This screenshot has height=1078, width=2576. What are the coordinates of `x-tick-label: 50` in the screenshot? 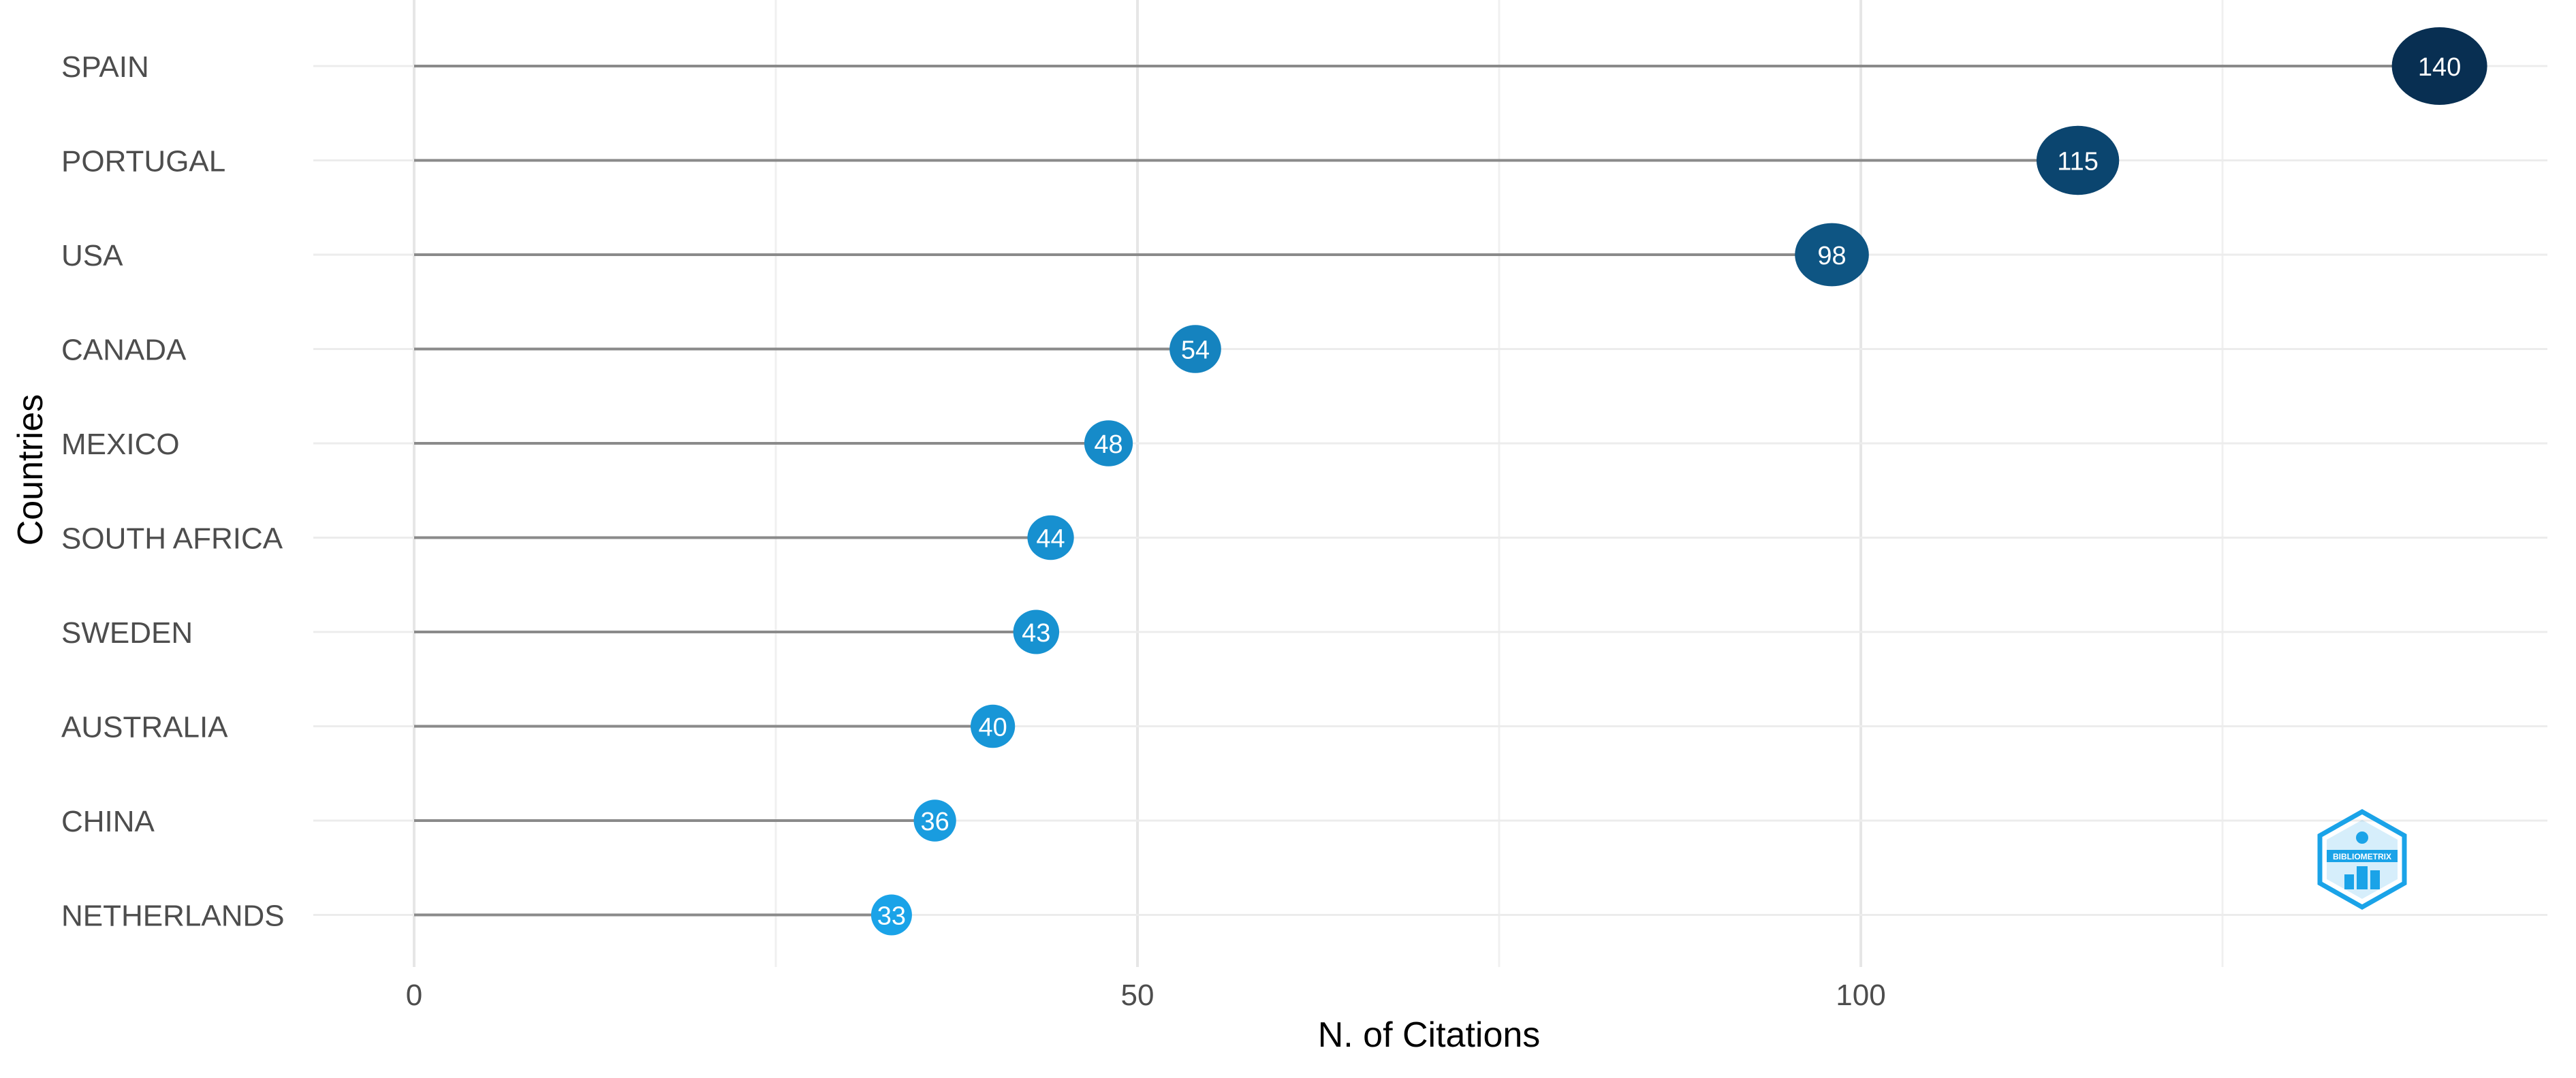 It's located at (1138, 995).